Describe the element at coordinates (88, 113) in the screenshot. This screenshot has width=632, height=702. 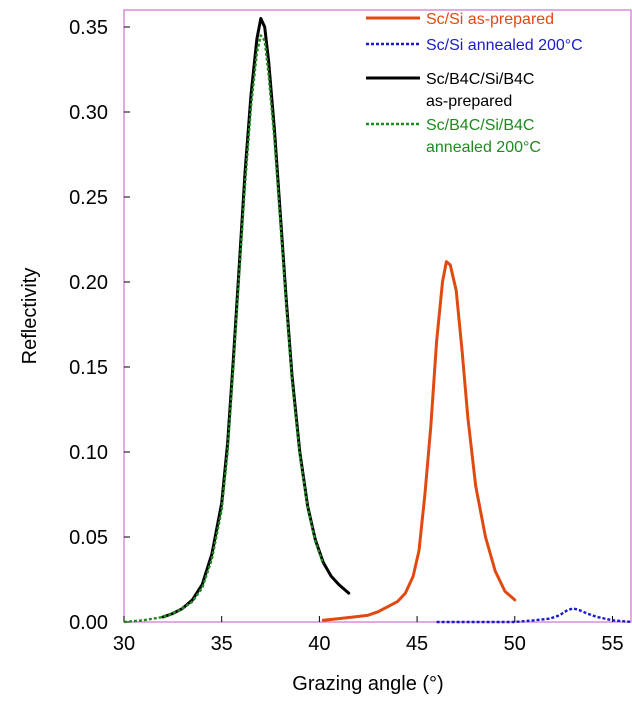
I see `y-tick-label: 0.30` at that location.